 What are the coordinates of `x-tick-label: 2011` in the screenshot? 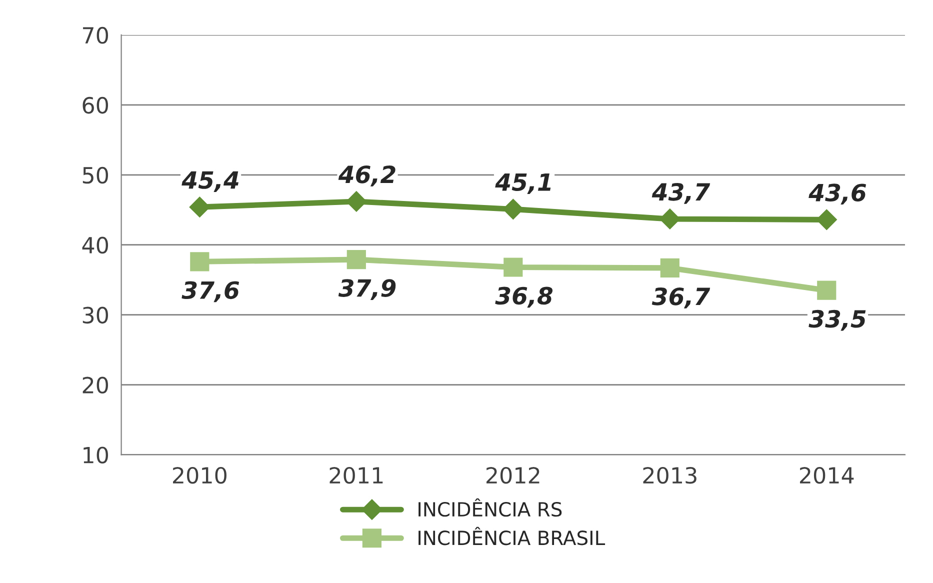 It's located at (356, 475).